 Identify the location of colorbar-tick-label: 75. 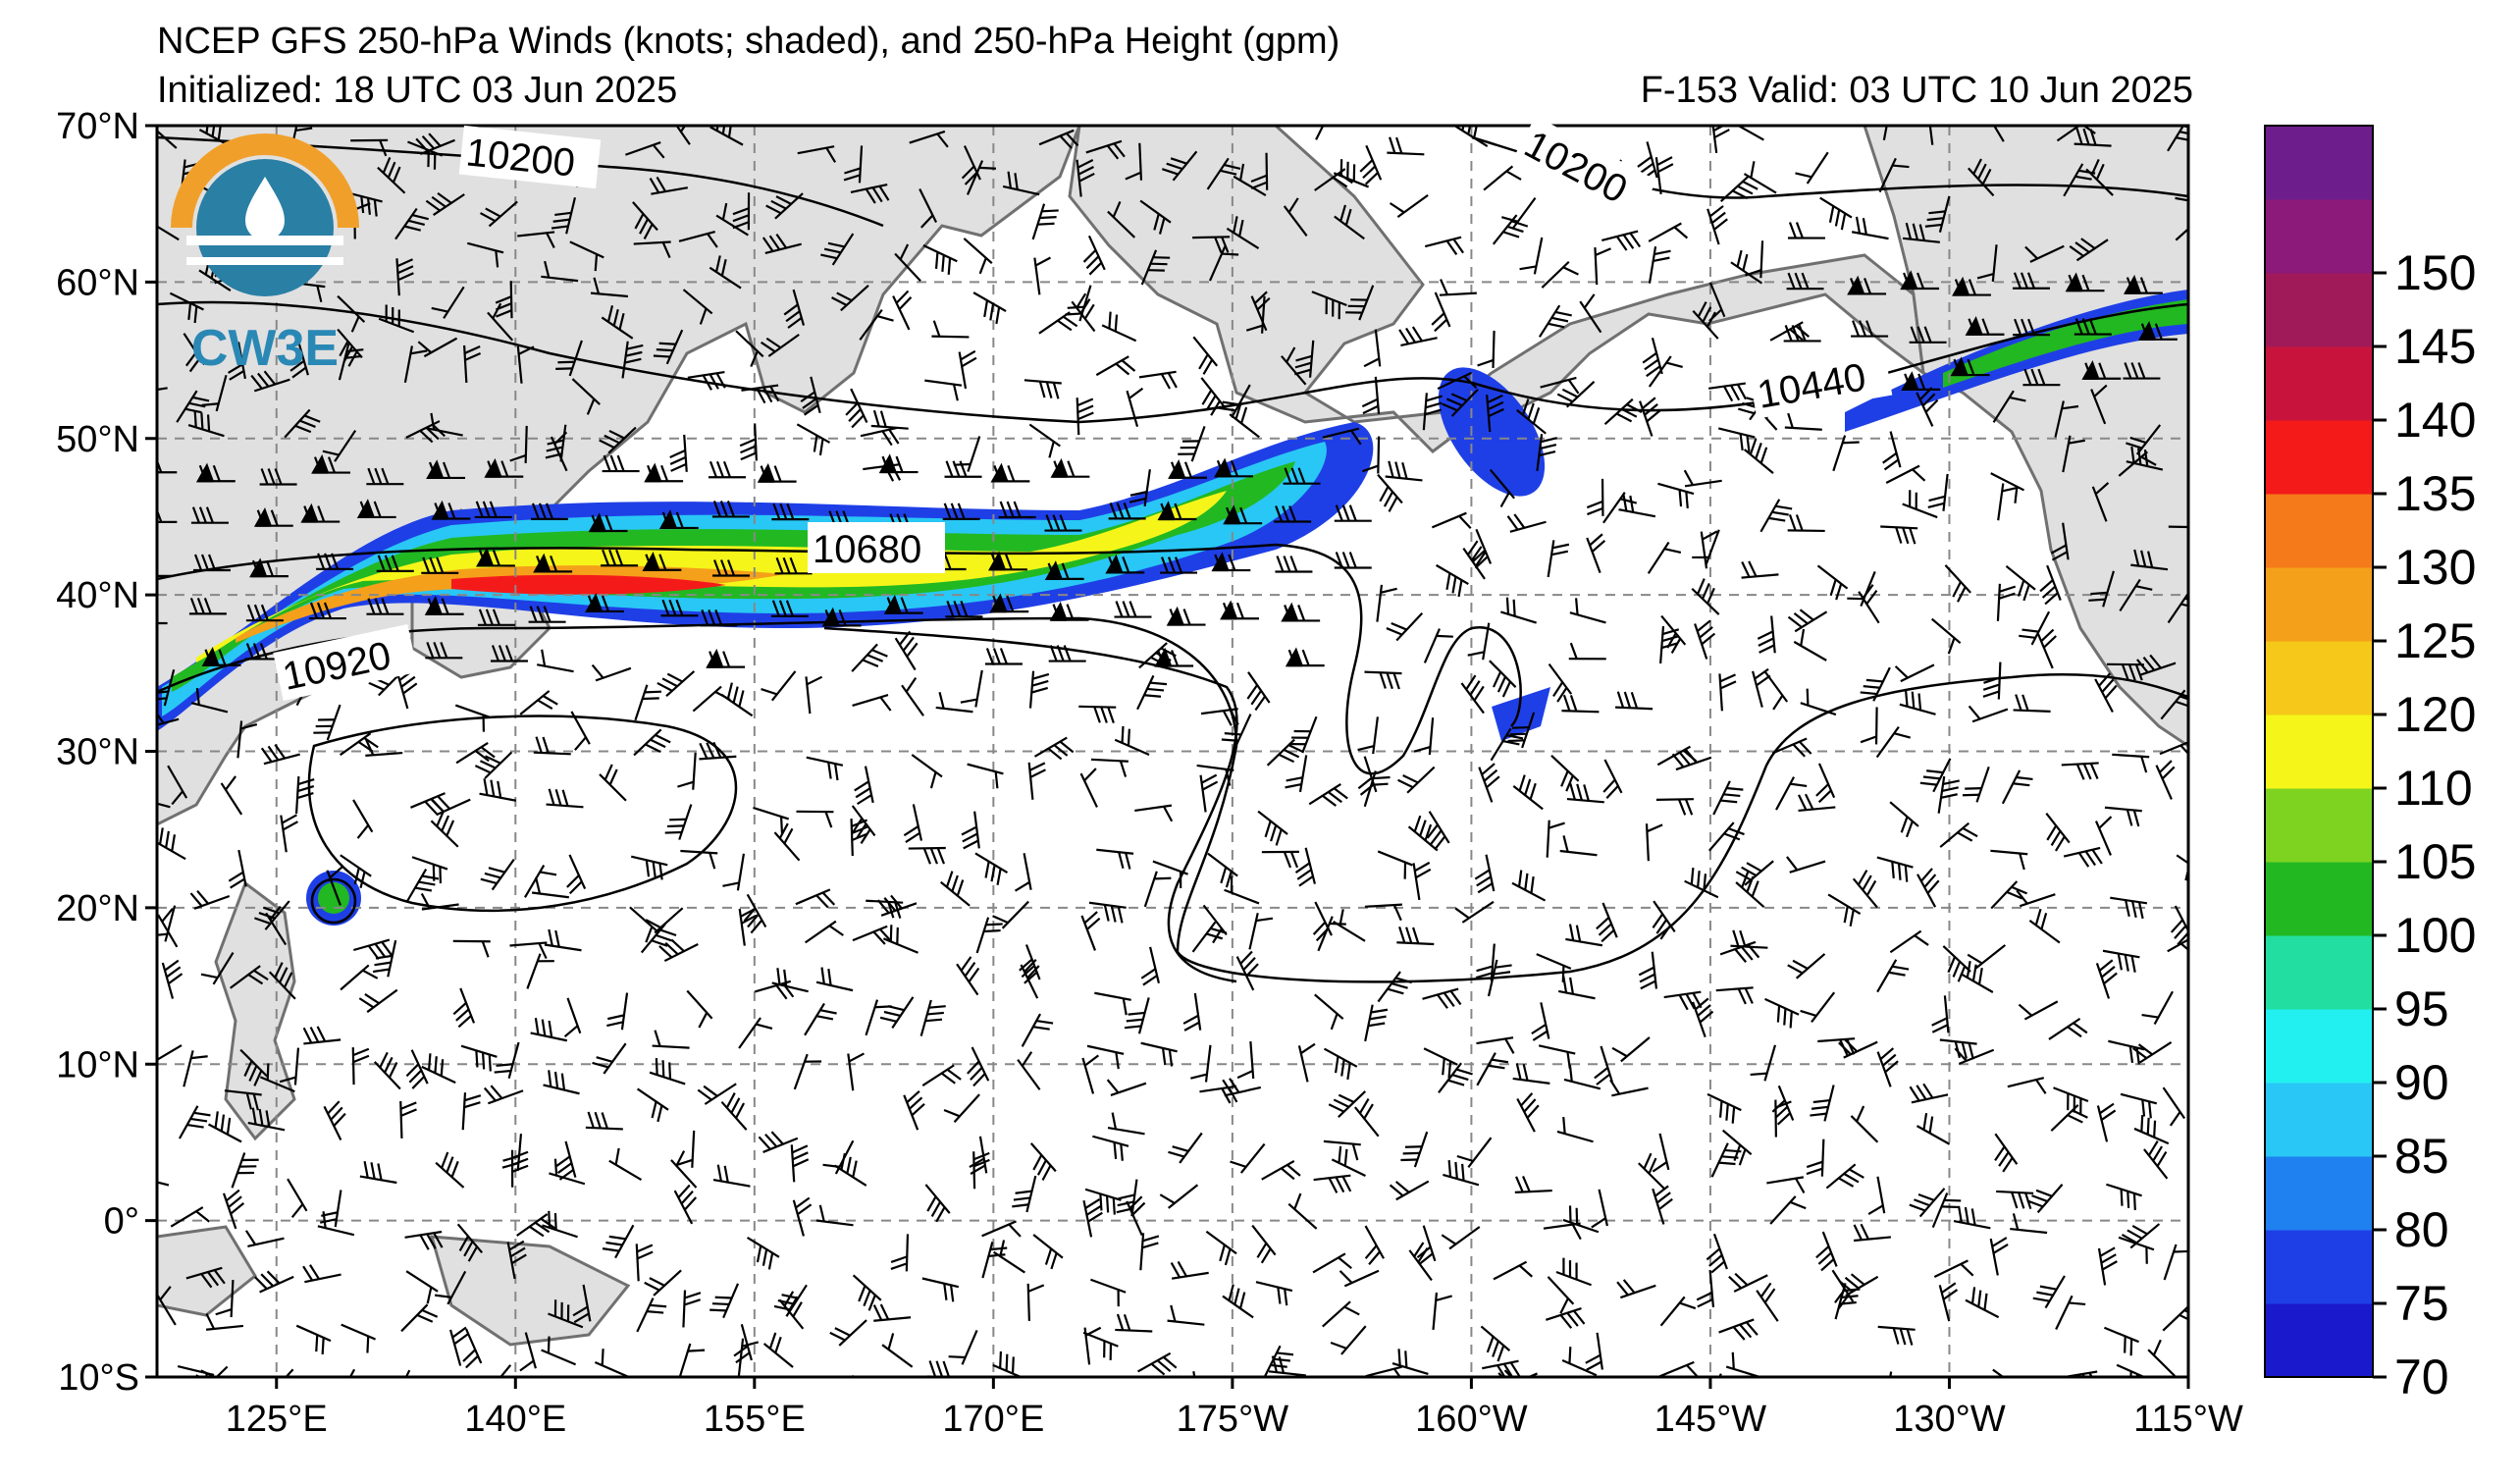
(2421, 1304).